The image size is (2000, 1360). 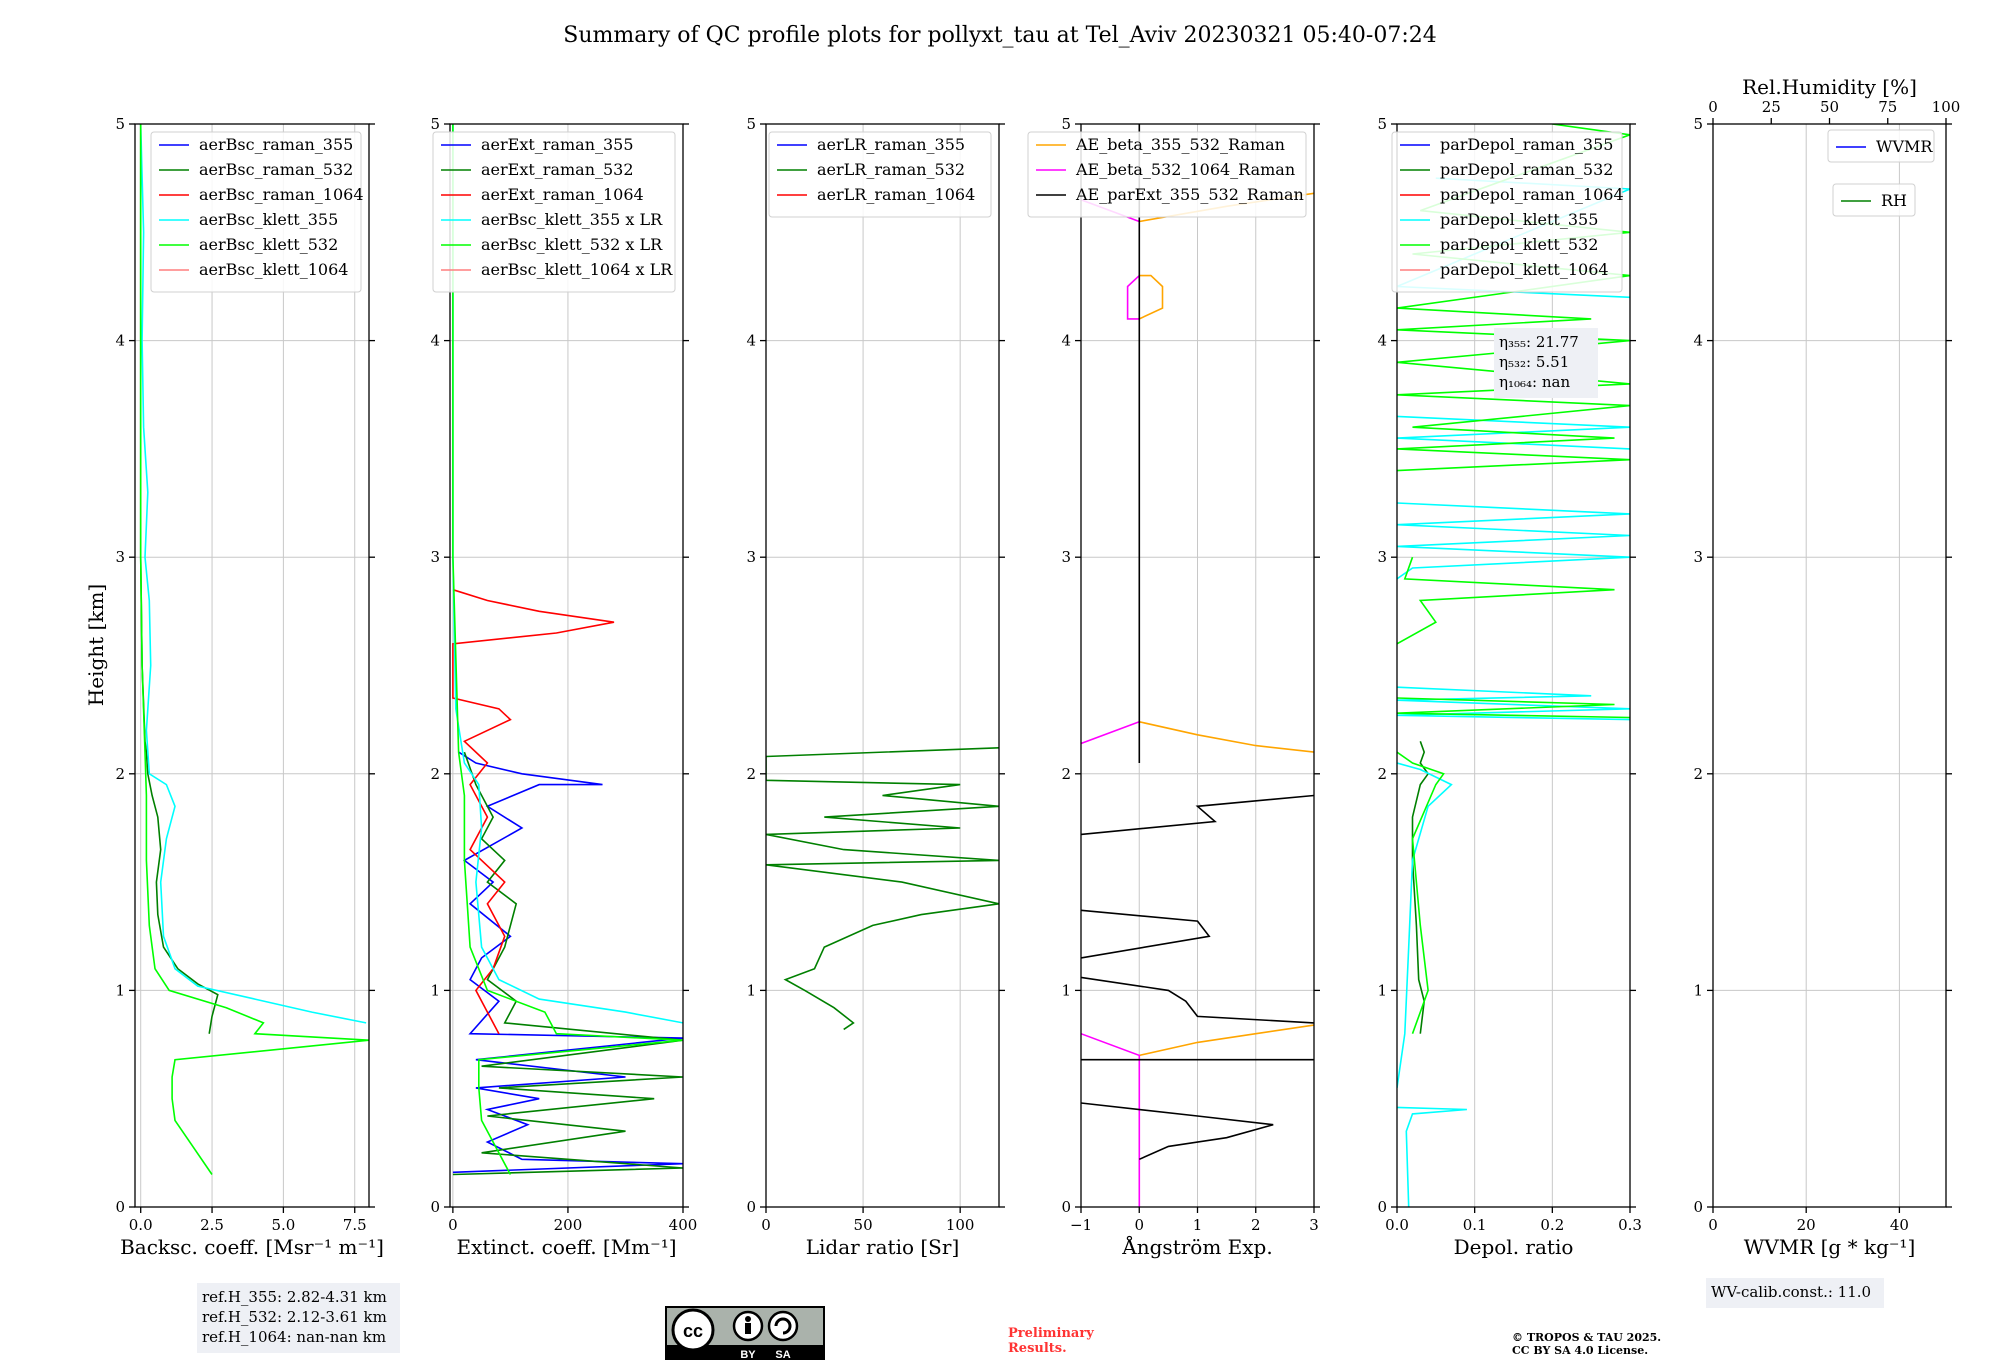 I want to click on x-axis-label: Extinct. coeff. [Mm⁻¹], so click(x=566, y=1247).